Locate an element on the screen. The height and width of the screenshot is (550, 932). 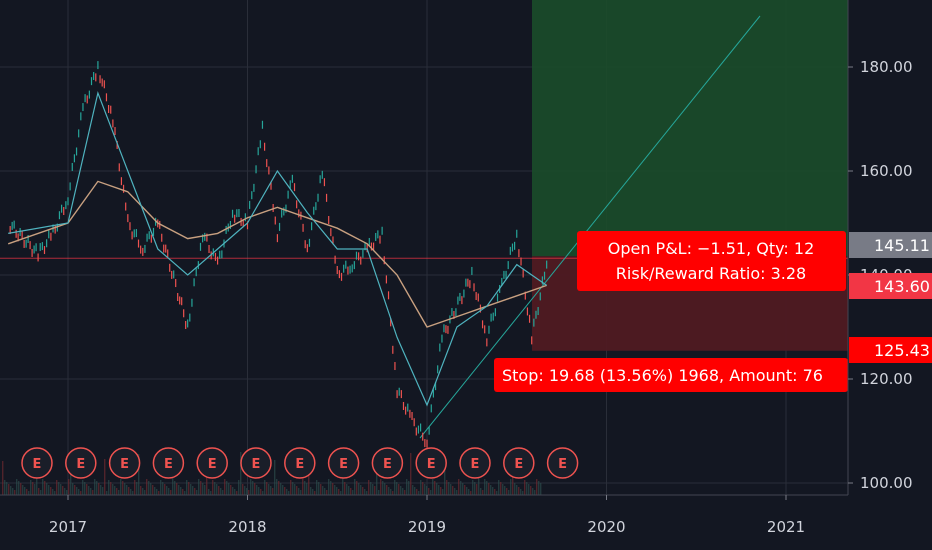
stop-label-box is located at coordinates (671, 375).